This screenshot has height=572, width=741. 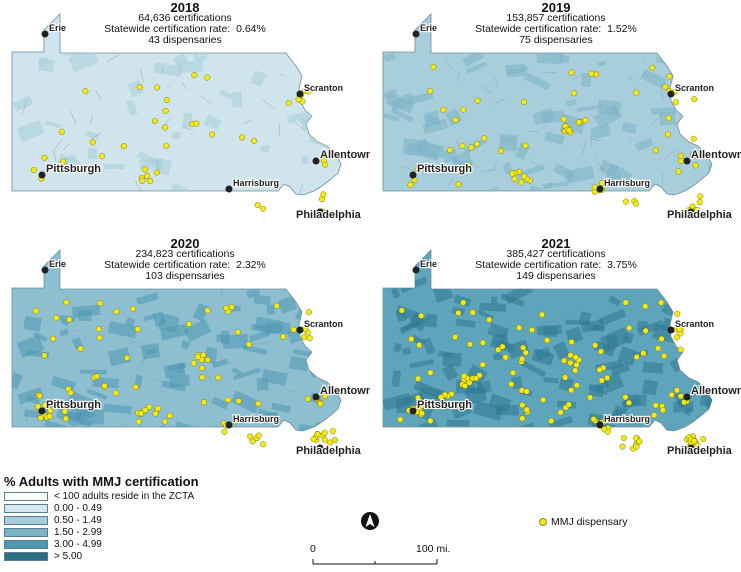 I want to click on scale-end-label: 100 mi., so click(x=433, y=549).